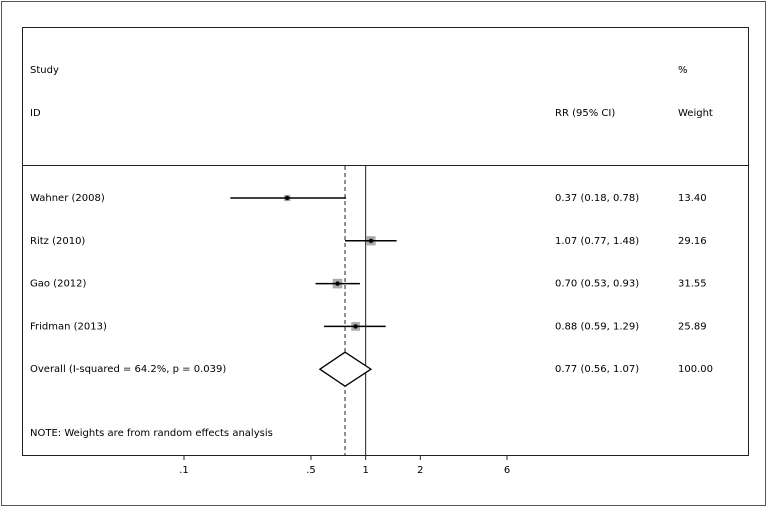 The width and height of the screenshot is (767, 507). What do you see at coordinates (58, 284) in the screenshot?
I see `study-label: Gao (2012)` at bounding box center [58, 284].